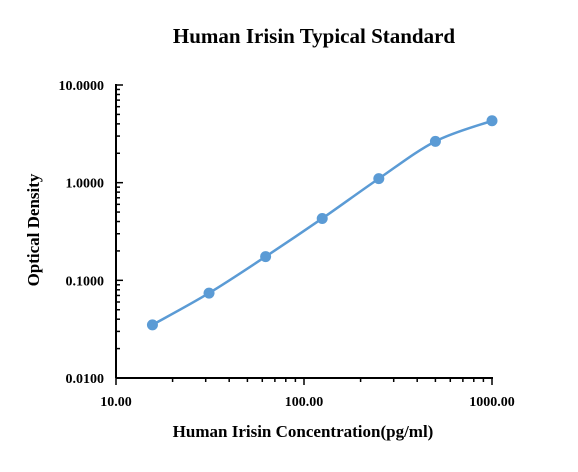  I want to click on chart-title: Human Irisin Typical Standard, so click(314, 36).